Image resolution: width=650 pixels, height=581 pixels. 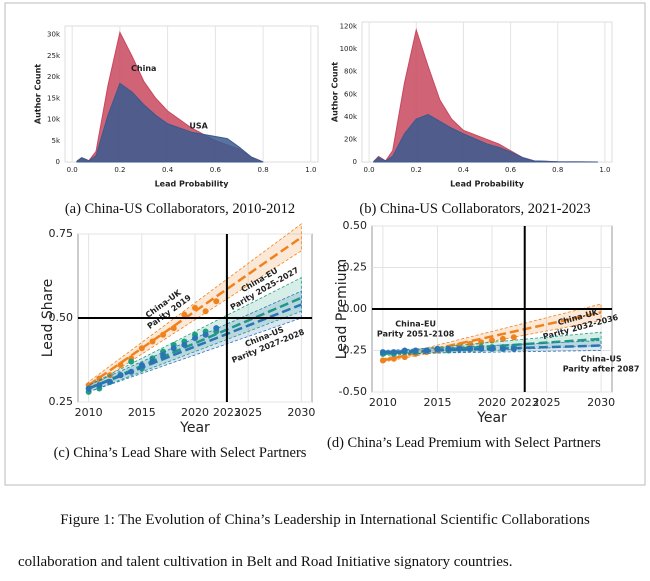 I want to click on y-tick-label: 15k, so click(x=54, y=98).